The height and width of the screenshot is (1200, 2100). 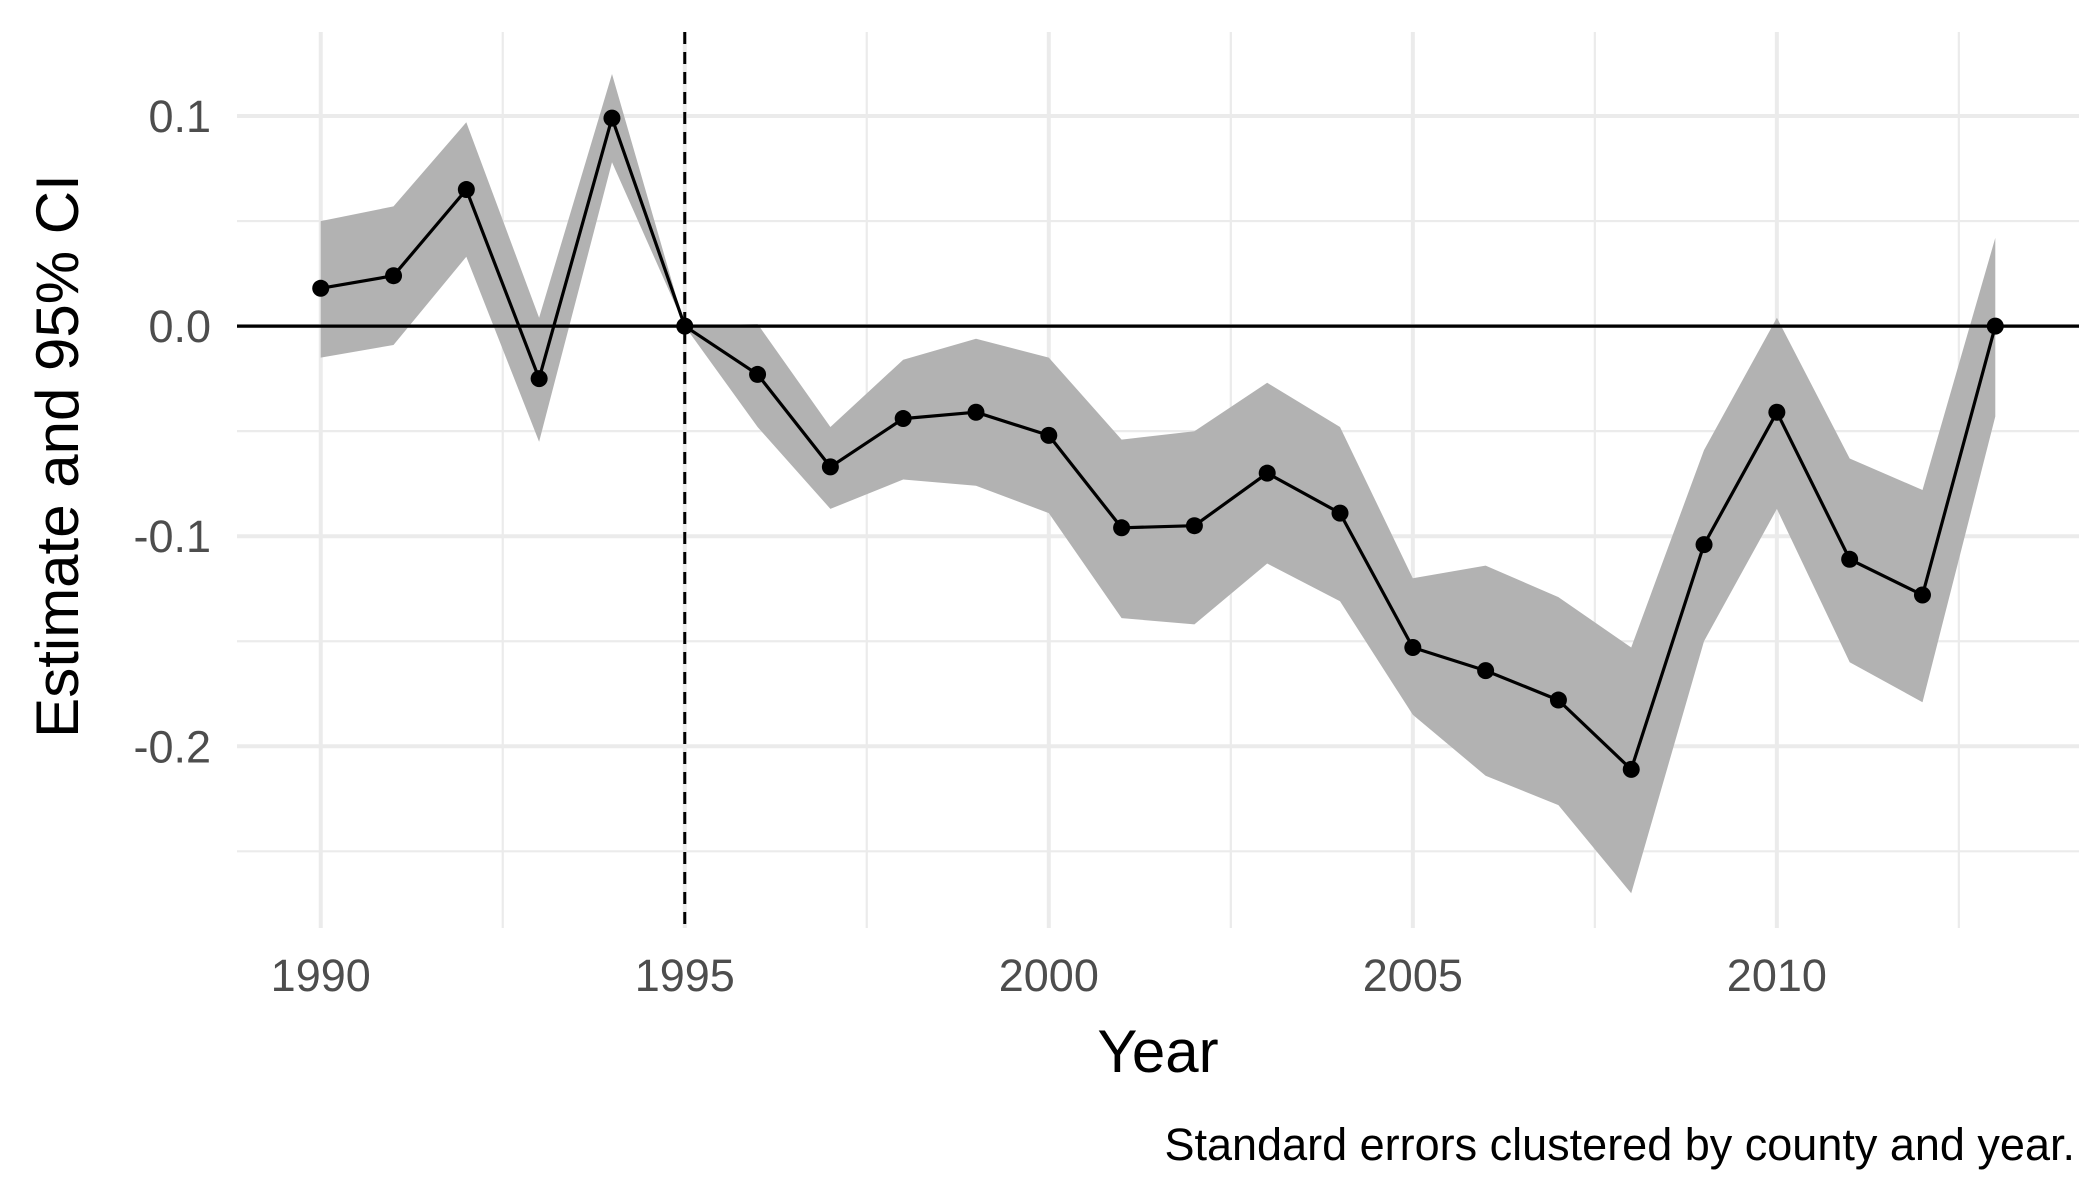 What do you see at coordinates (1049, 975) in the screenshot?
I see `x-tick-label: 2000` at bounding box center [1049, 975].